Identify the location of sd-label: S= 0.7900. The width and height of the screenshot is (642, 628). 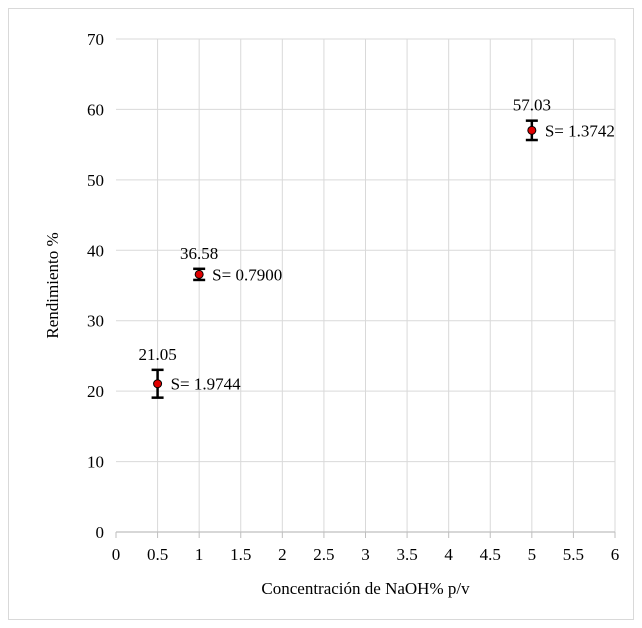
(247, 274).